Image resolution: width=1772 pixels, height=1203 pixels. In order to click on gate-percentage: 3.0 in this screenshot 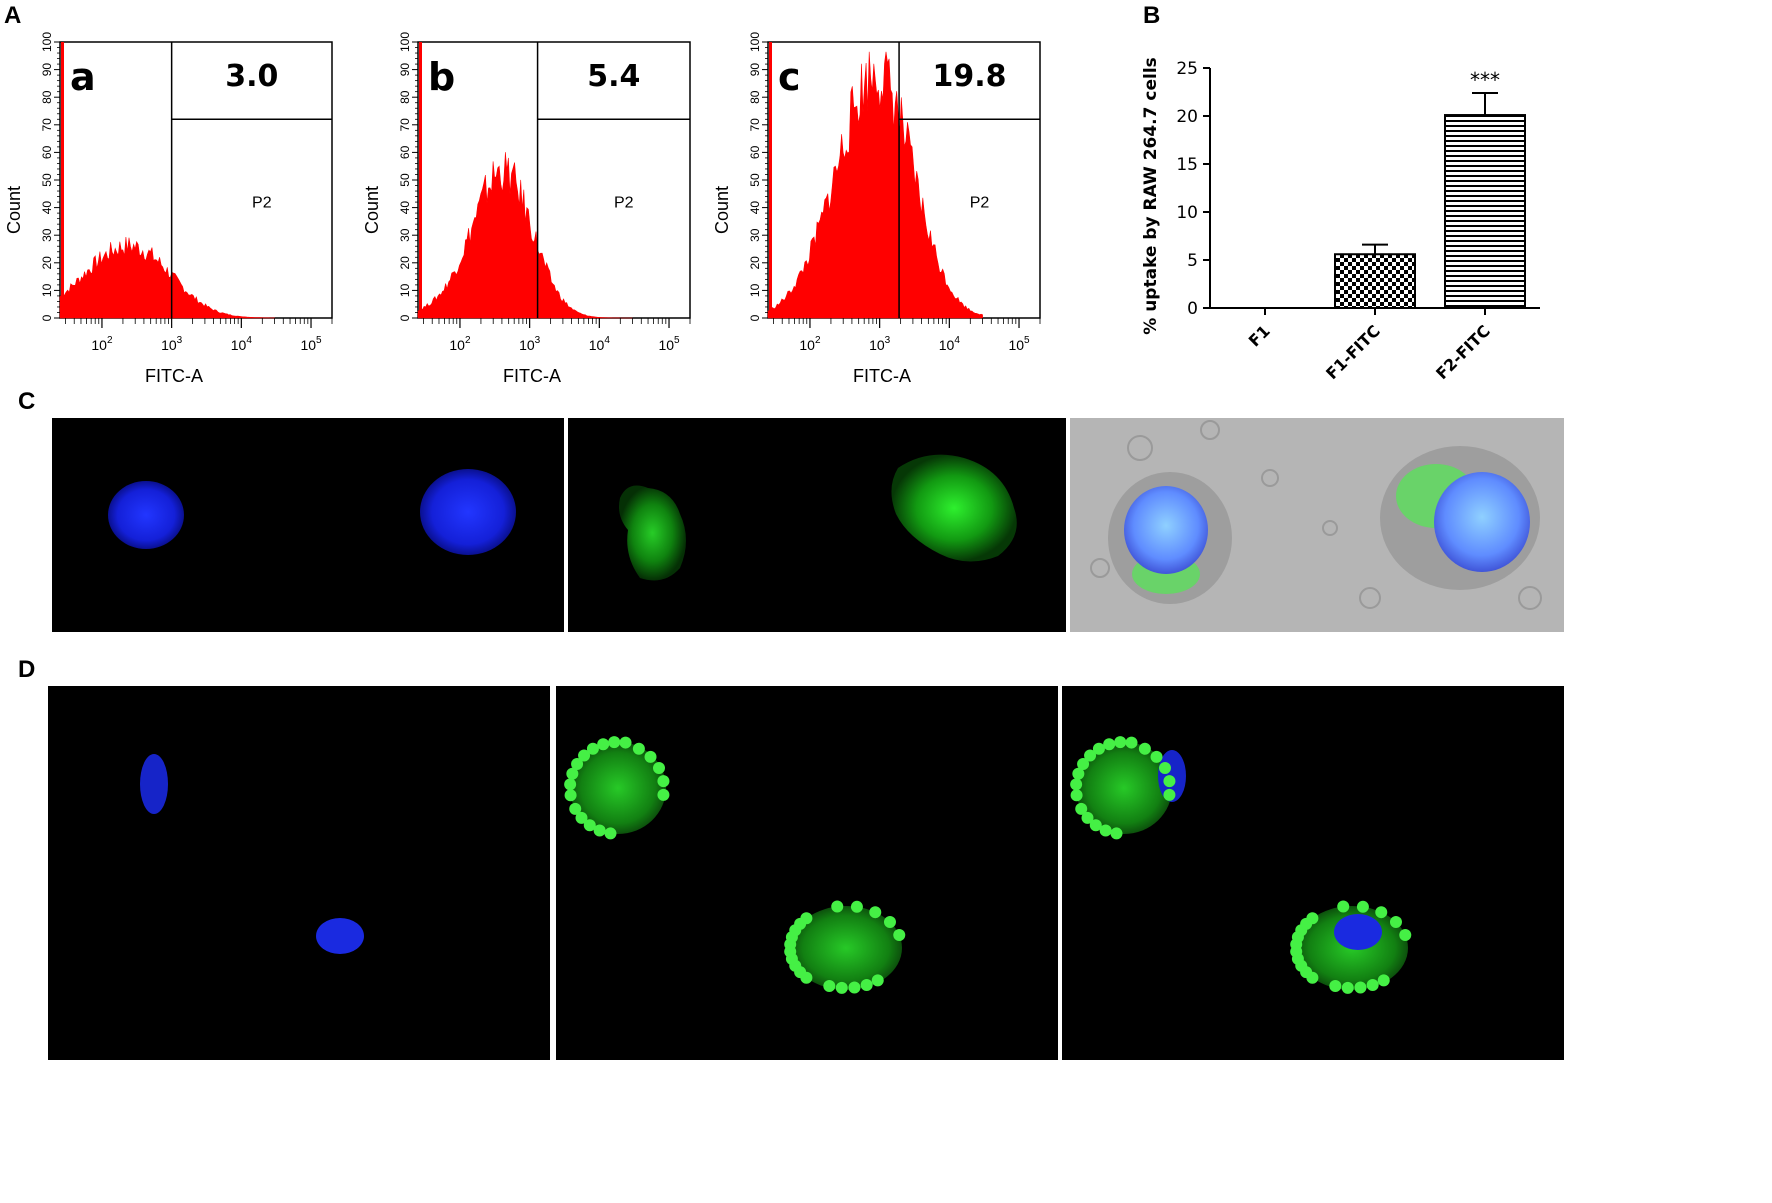, I will do `click(251, 76)`.